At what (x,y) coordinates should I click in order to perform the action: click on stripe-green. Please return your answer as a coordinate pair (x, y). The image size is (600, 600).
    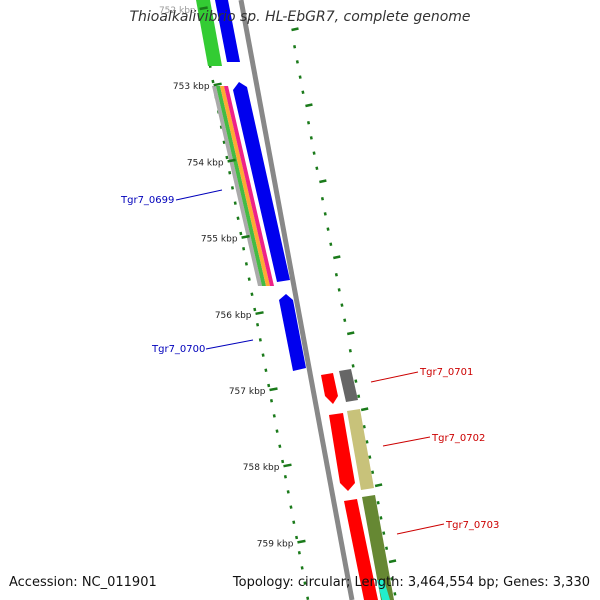
    Looking at the image, I should click on (241, 186).